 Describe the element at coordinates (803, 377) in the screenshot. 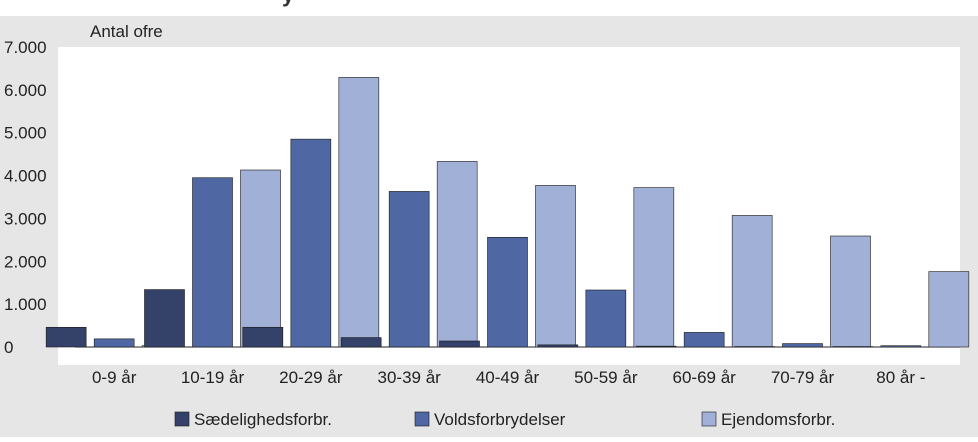

I see `x-tick-label: 70-79 år` at that location.